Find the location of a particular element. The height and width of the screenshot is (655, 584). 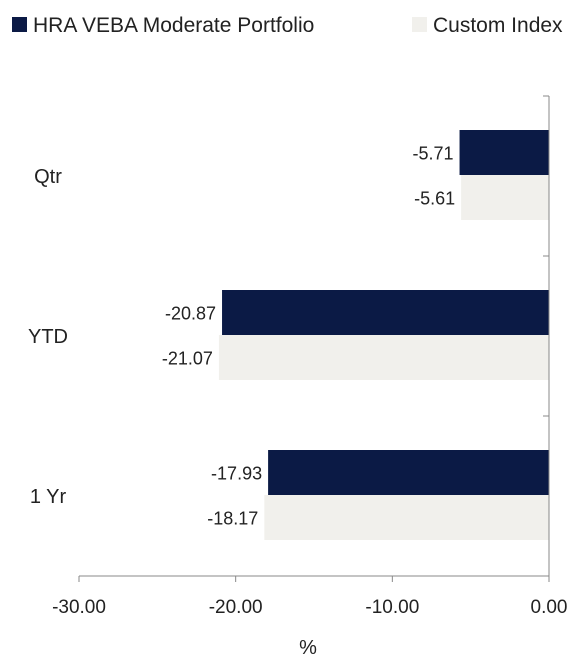

bar-custom-index-ytd is located at coordinates (384, 357).